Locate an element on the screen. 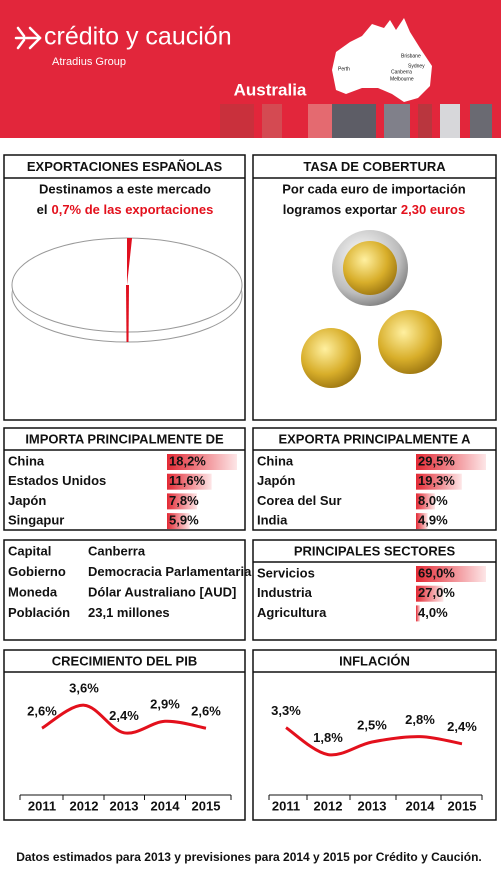 The width and height of the screenshot is (501, 876). panel-title: CRECIMIENTO DEL PIB is located at coordinates (124, 660).